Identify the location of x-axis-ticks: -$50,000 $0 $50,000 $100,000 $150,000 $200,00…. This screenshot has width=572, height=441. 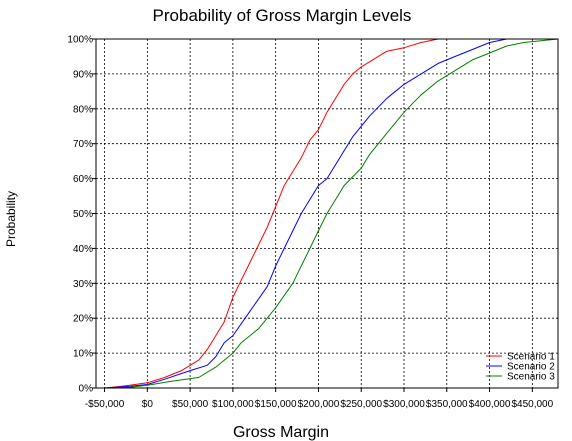
(319, 399).